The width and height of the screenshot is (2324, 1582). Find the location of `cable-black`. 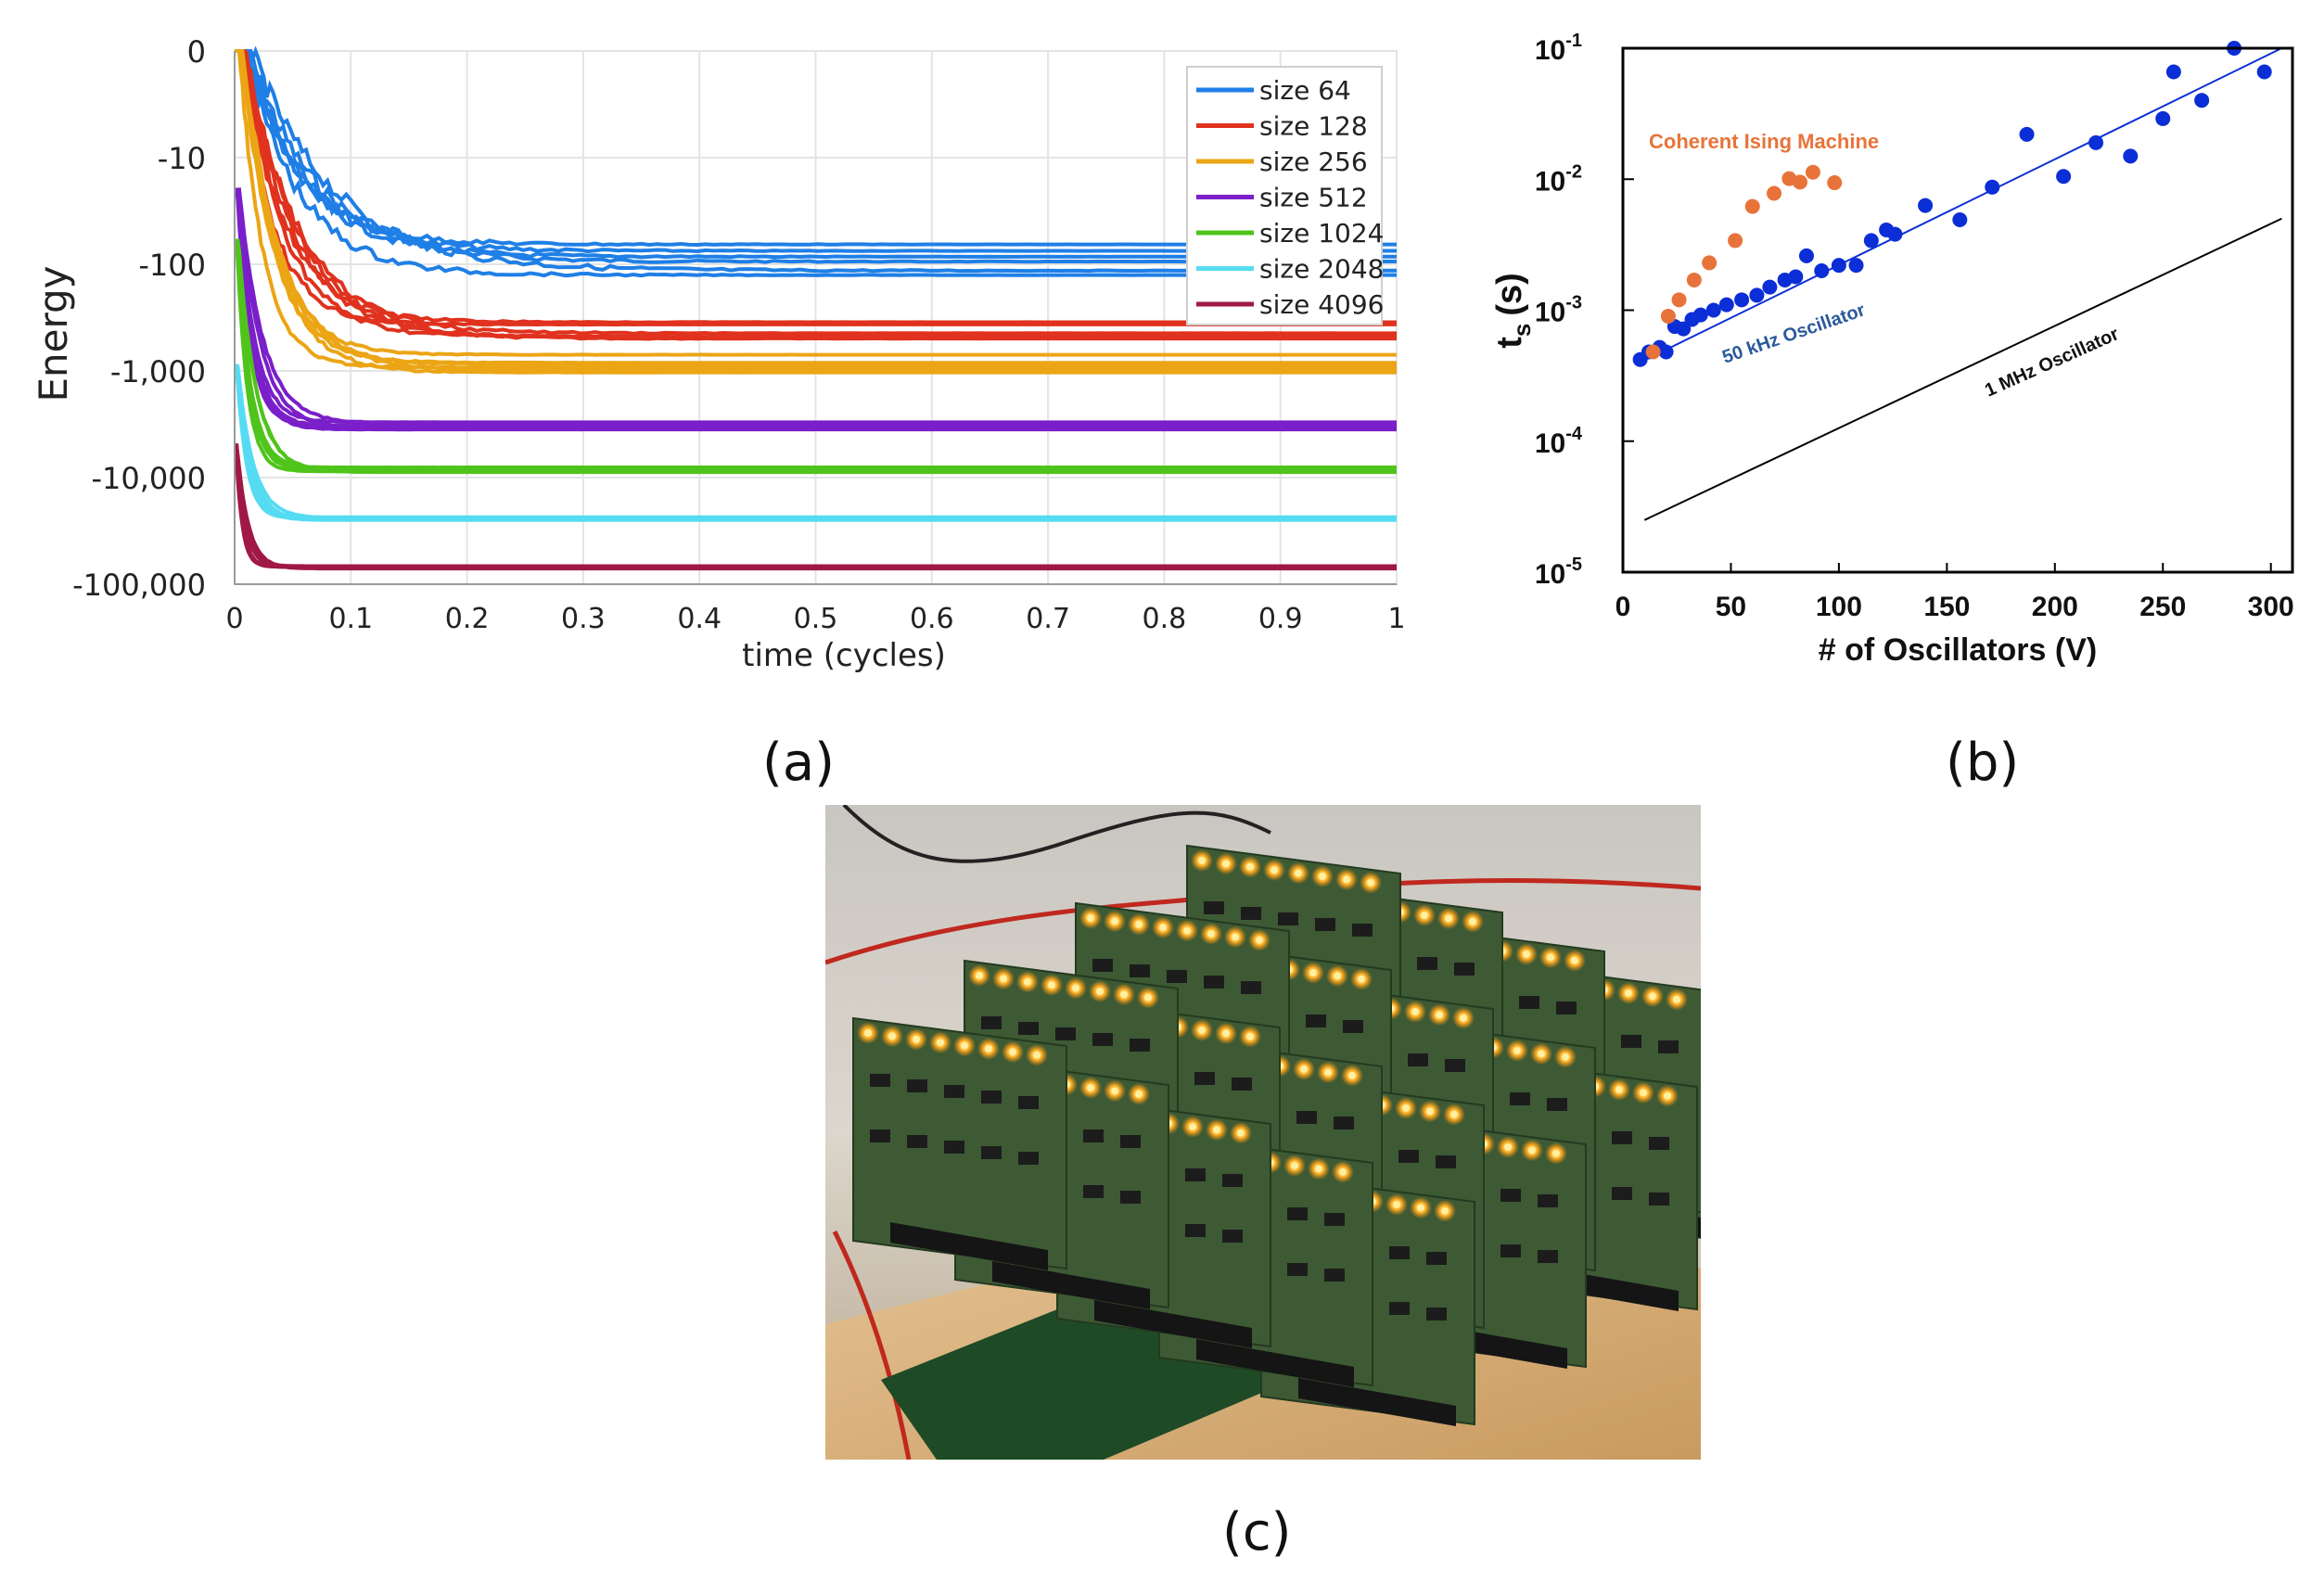

cable-black is located at coordinates (1056, 834).